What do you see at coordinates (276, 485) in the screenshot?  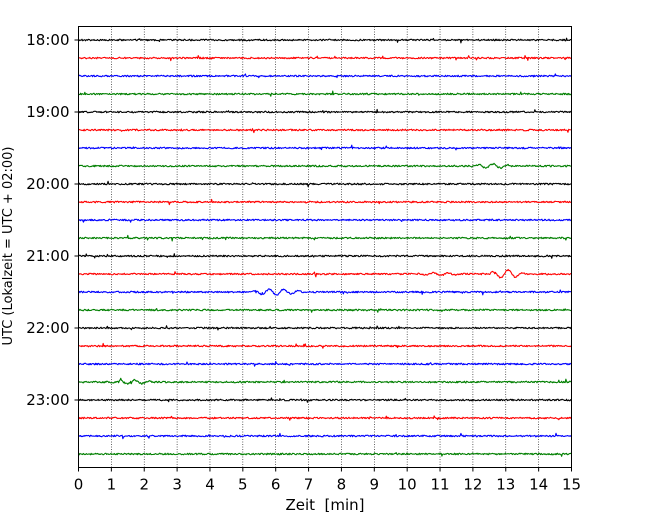 I see `x-tick-label: 6` at bounding box center [276, 485].